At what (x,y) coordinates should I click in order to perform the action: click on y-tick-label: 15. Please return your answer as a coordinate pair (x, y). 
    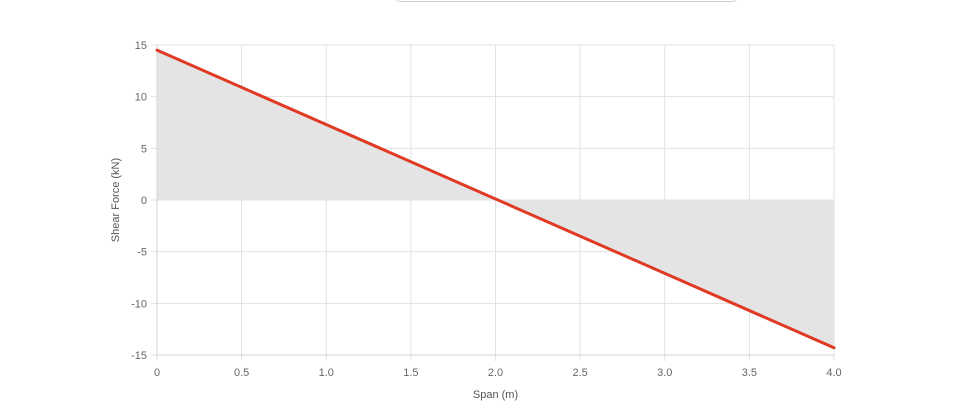
    Looking at the image, I should click on (141, 46).